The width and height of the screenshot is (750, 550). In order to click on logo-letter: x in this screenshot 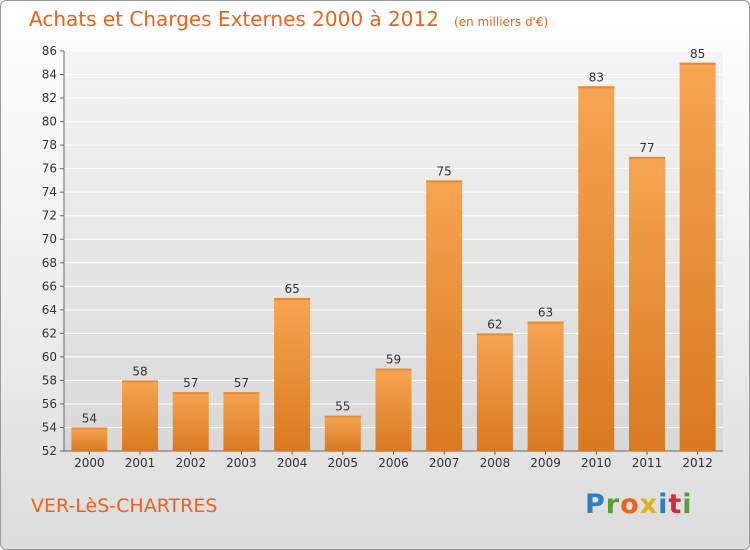, I will do `click(649, 504)`.